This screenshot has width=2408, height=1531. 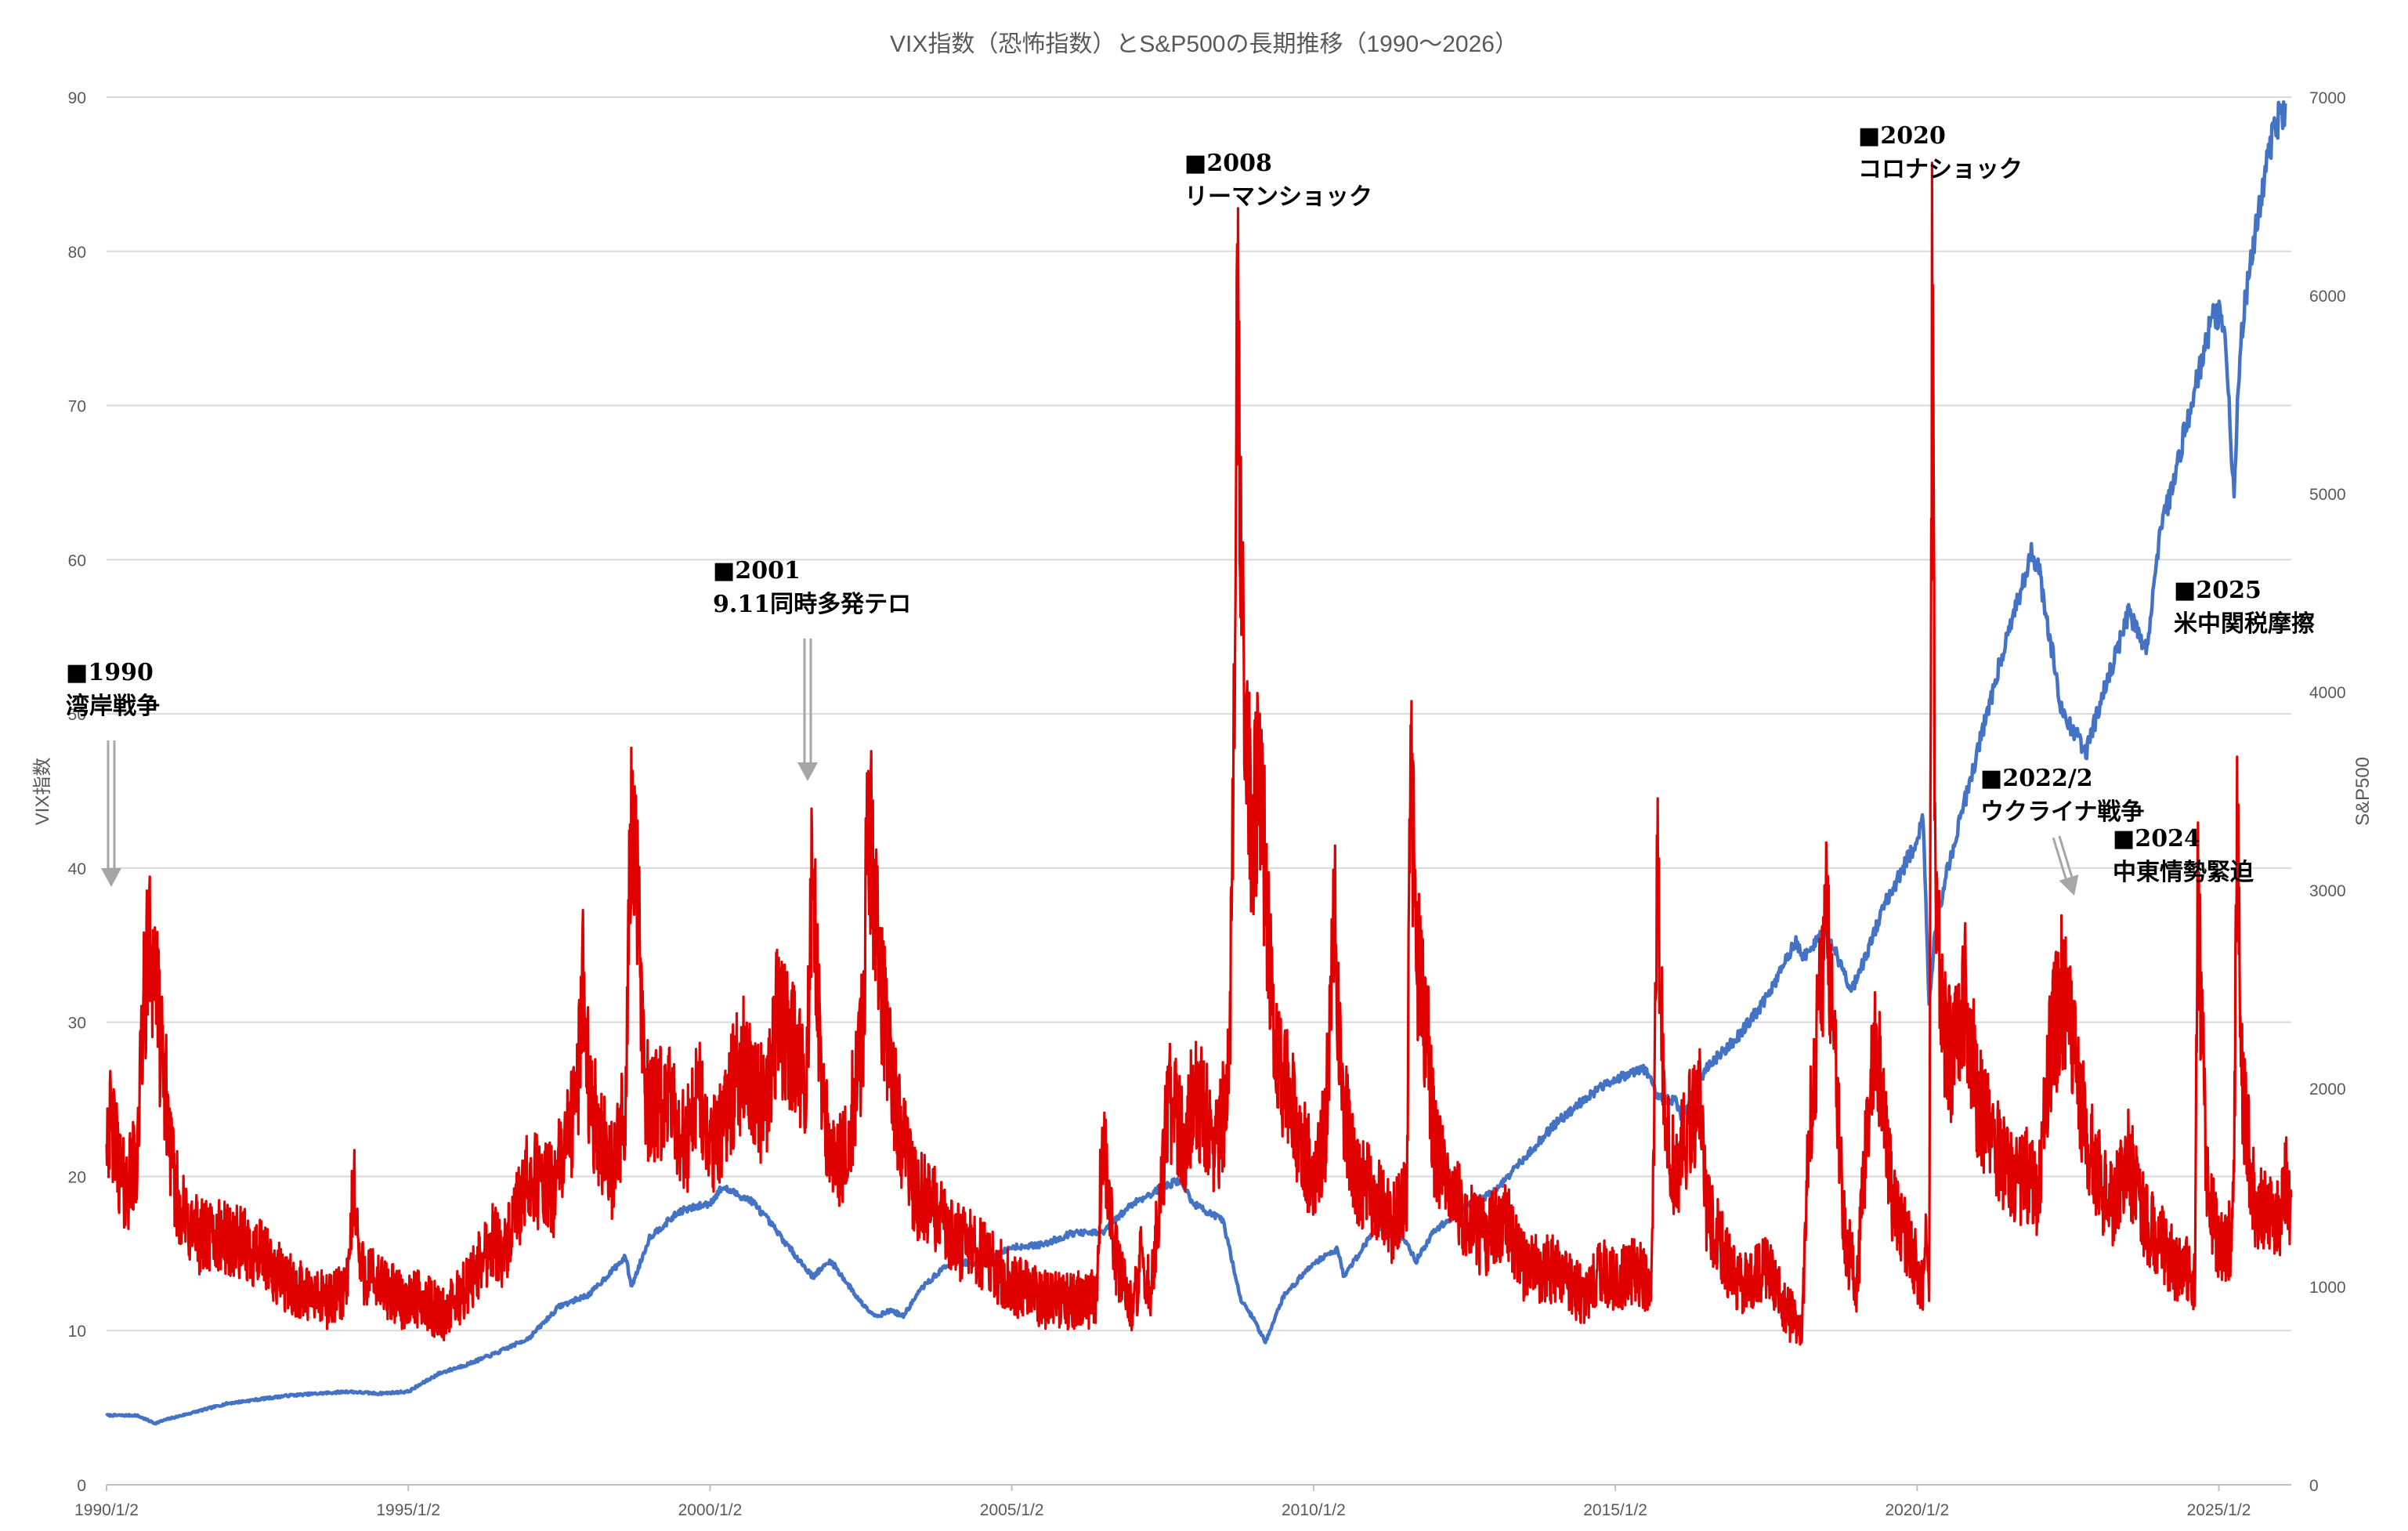 I want to click on right-tick-label: 4000, so click(x=2327, y=693).